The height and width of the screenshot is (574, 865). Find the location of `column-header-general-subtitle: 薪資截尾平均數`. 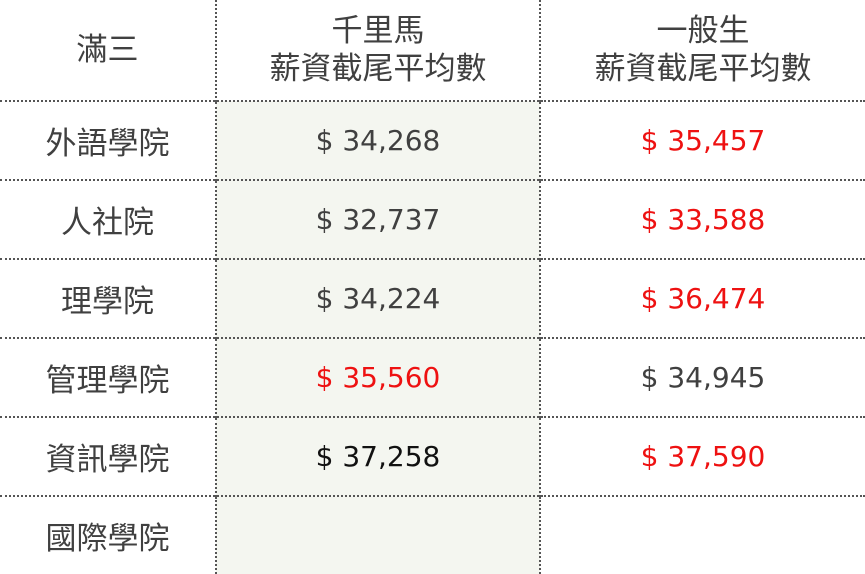

column-header-general-subtitle: 薪資截尾平均數 is located at coordinates (703, 69).